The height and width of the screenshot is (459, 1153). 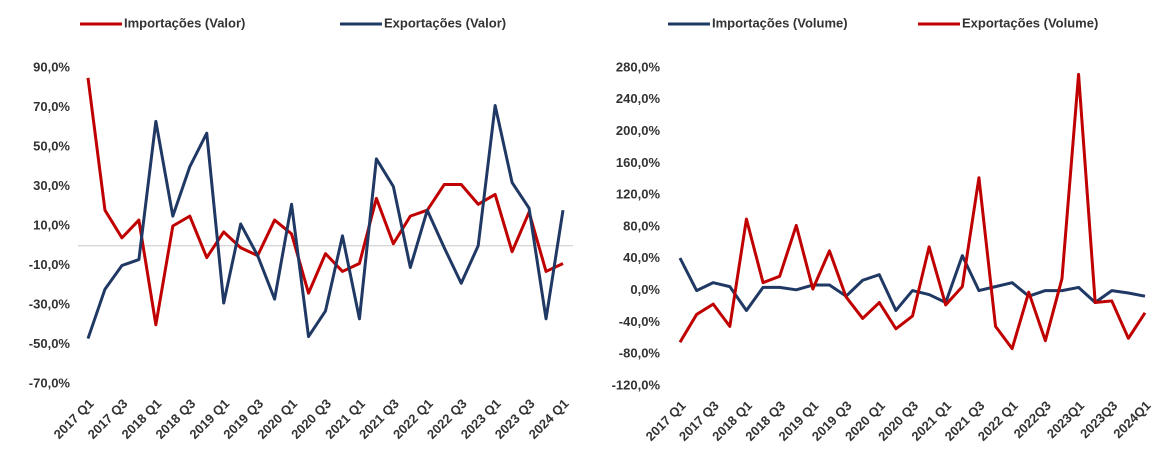 What do you see at coordinates (641, 225) in the screenshot?
I see `y-tick-label: 80,0%` at bounding box center [641, 225].